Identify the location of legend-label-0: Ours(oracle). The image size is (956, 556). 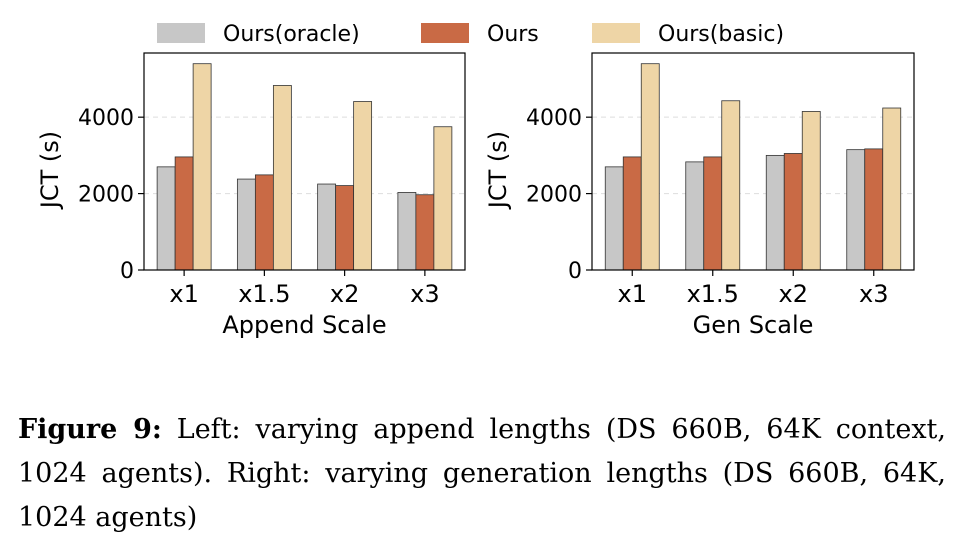
(291, 34).